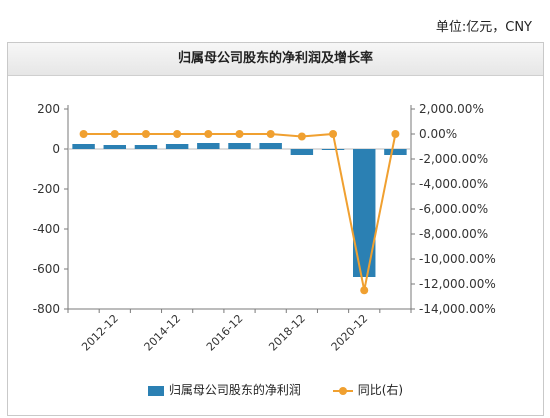 The width and height of the screenshot is (550, 418). I want to click on y-right-tick-label: -10,000.00%, so click(457, 259).